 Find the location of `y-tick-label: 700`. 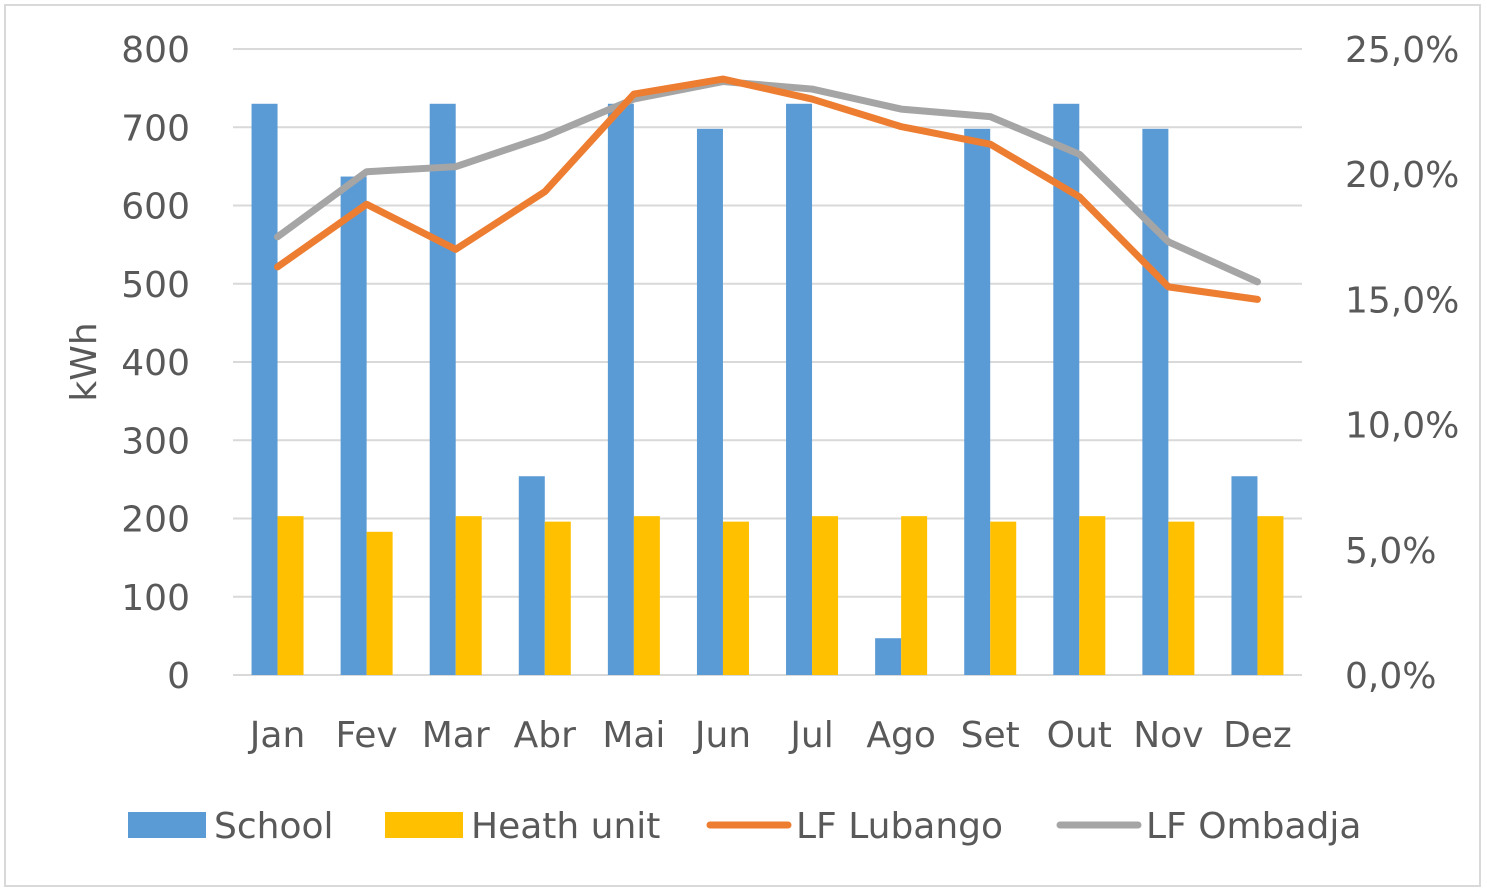

y-tick-label: 700 is located at coordinates (155, 128).